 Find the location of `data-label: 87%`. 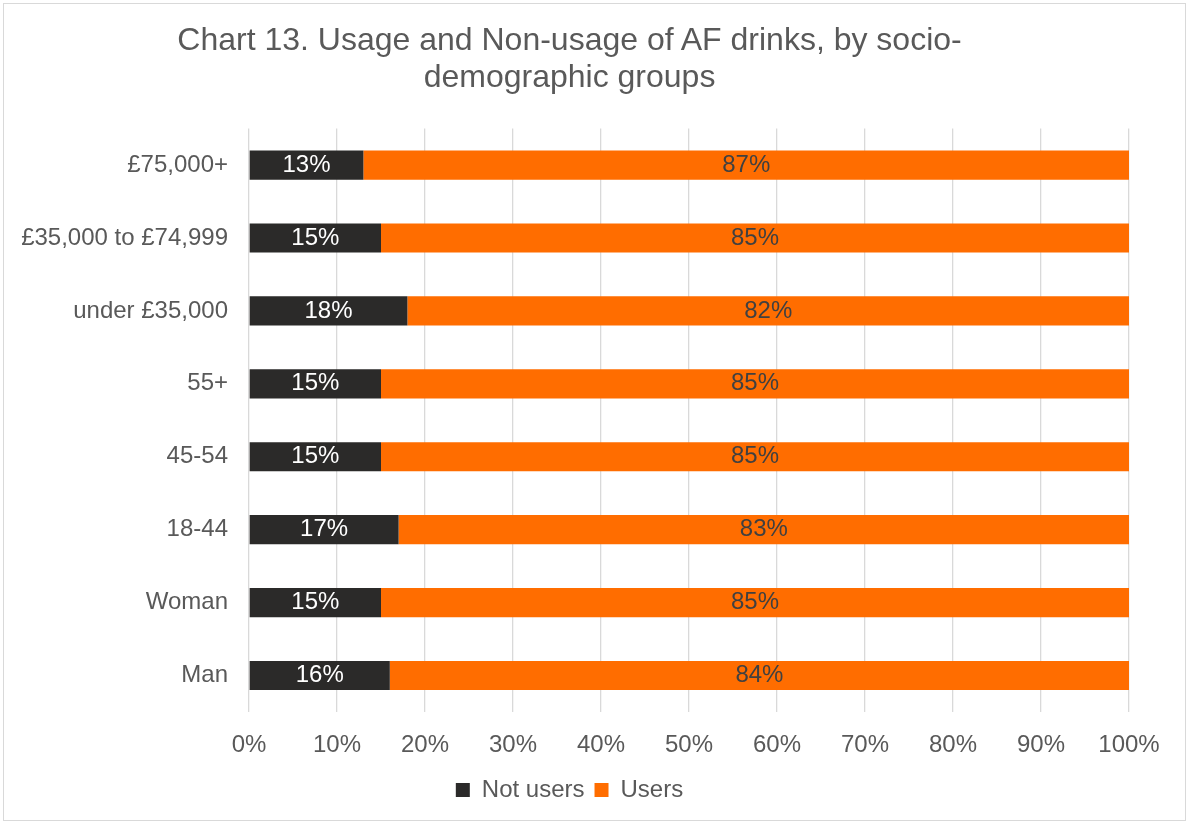

data-label: 87% is located at coordinates (746, 163).